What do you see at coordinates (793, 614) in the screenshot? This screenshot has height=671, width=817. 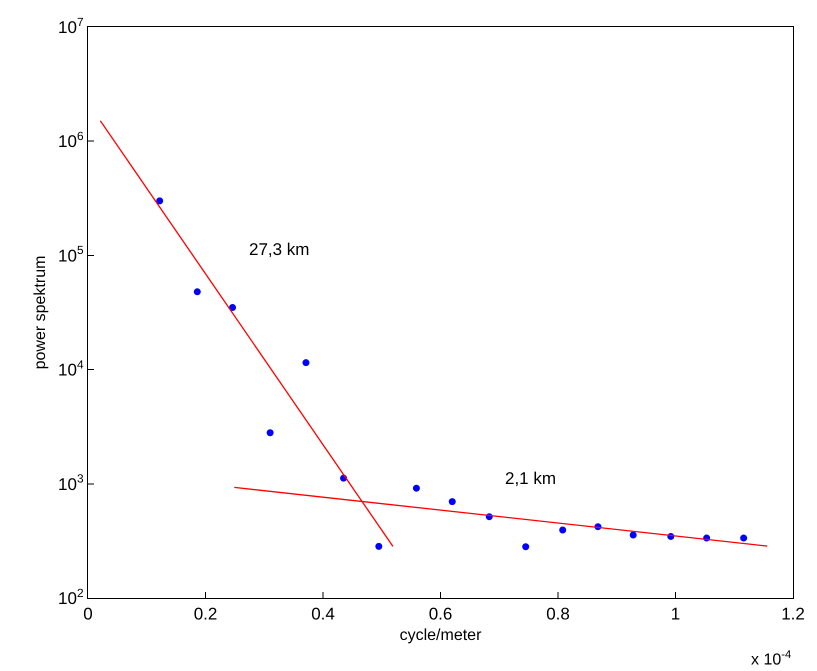 I see `x-tick-label: 1.2` at bounding box center [793, 614].